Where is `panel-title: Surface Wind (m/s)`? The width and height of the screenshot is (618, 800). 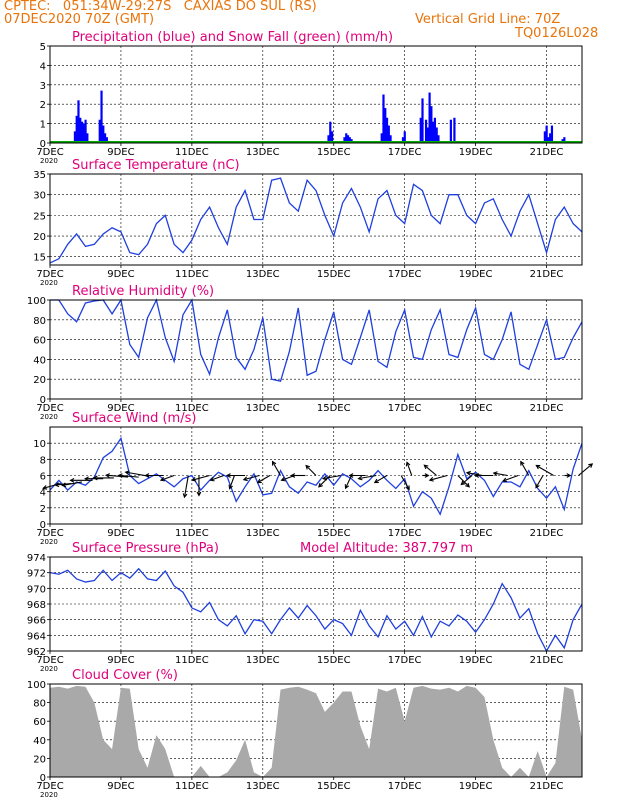 panel-title: Surface Wind (m/s) is located at coordinates (134, 418).